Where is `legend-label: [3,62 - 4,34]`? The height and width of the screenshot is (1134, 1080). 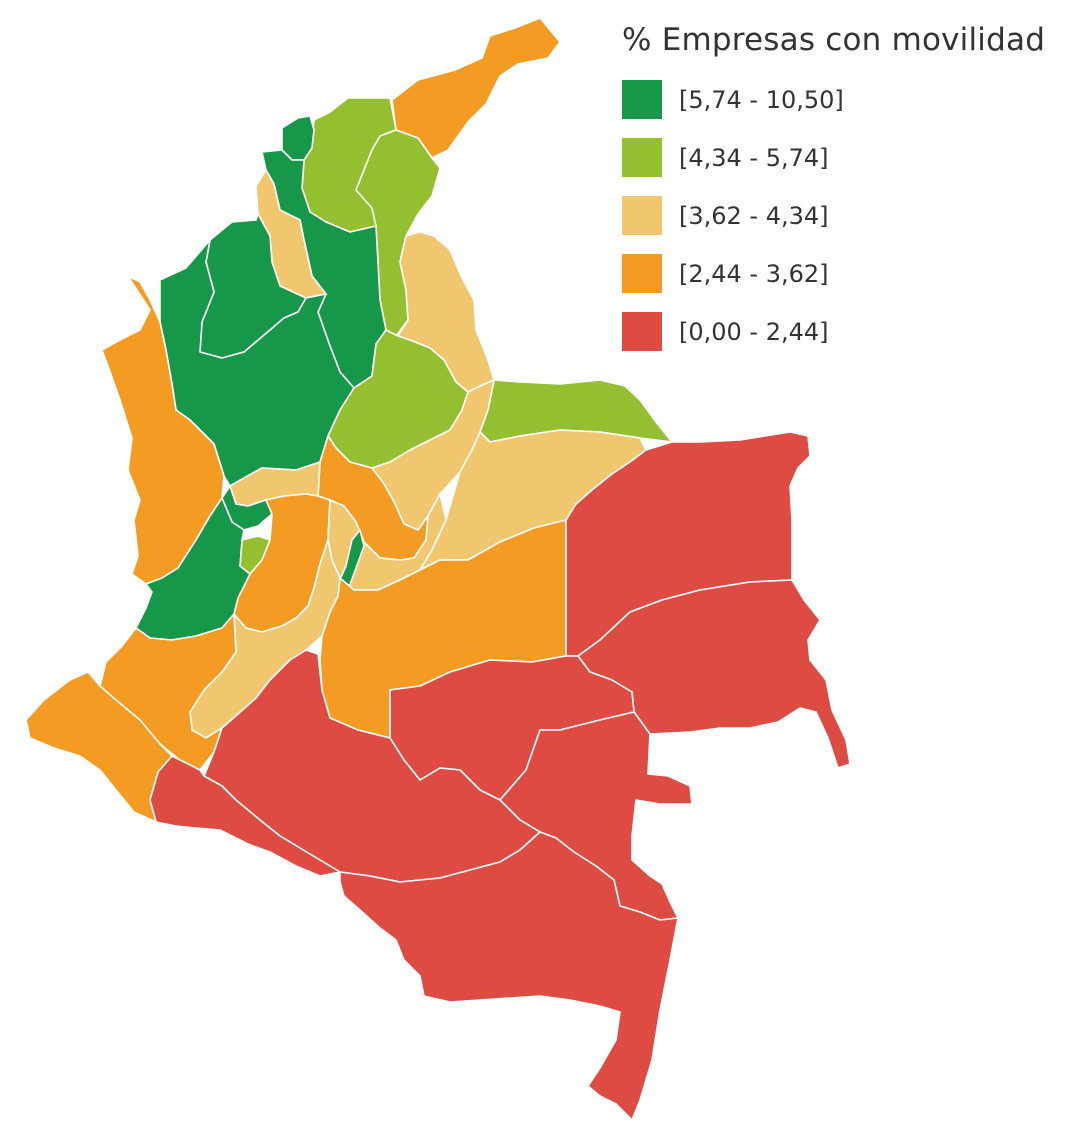 legend-label: [3,62 - 4,34] is located at coordinates (754, 215).